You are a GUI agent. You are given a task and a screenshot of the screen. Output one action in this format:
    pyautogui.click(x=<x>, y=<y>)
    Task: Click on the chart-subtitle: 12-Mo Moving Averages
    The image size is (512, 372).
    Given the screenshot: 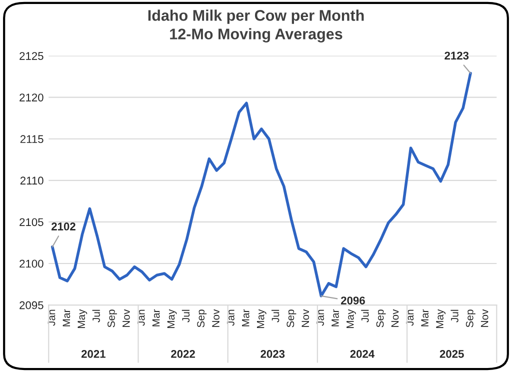 What is the action you would take?
    pyautogui.click(x=256, y=35)
    